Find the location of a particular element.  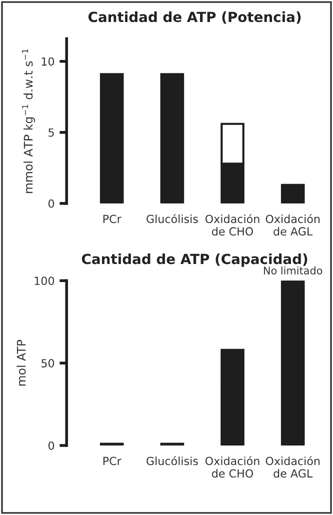

y-tick-label: 5 is located at coordinates (51, 132).